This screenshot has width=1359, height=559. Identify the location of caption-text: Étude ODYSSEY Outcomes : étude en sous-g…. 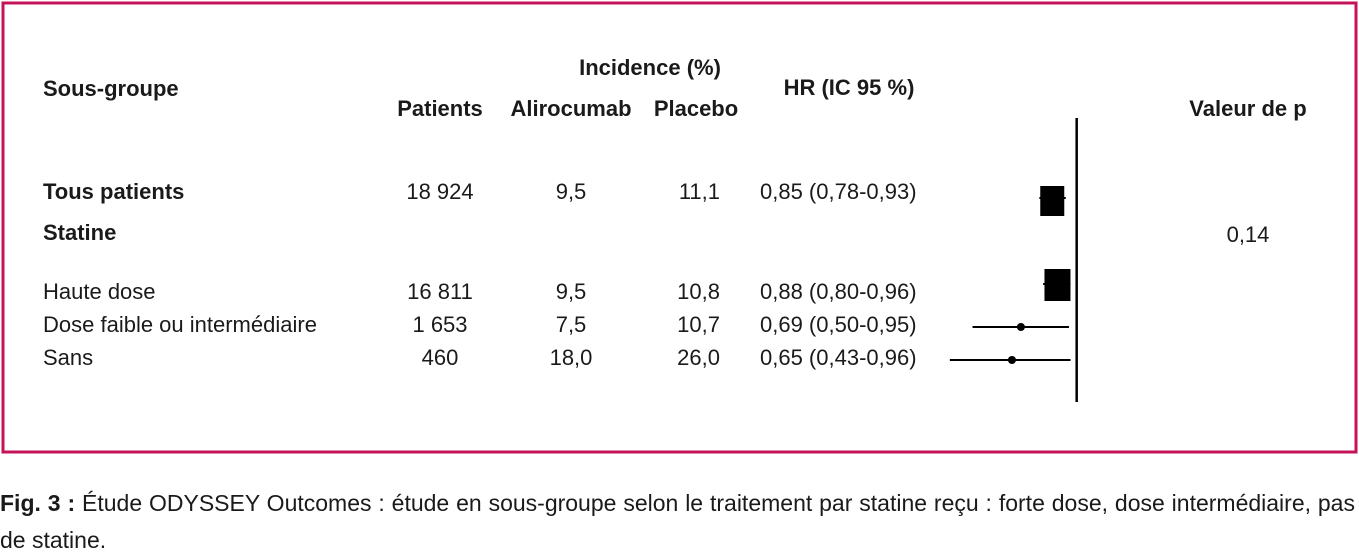
(677, 521).